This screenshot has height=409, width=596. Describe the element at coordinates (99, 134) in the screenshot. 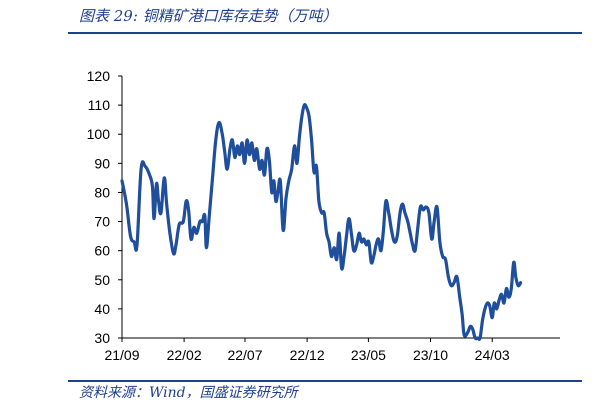

I see `y-tick-label: 100` at that location.